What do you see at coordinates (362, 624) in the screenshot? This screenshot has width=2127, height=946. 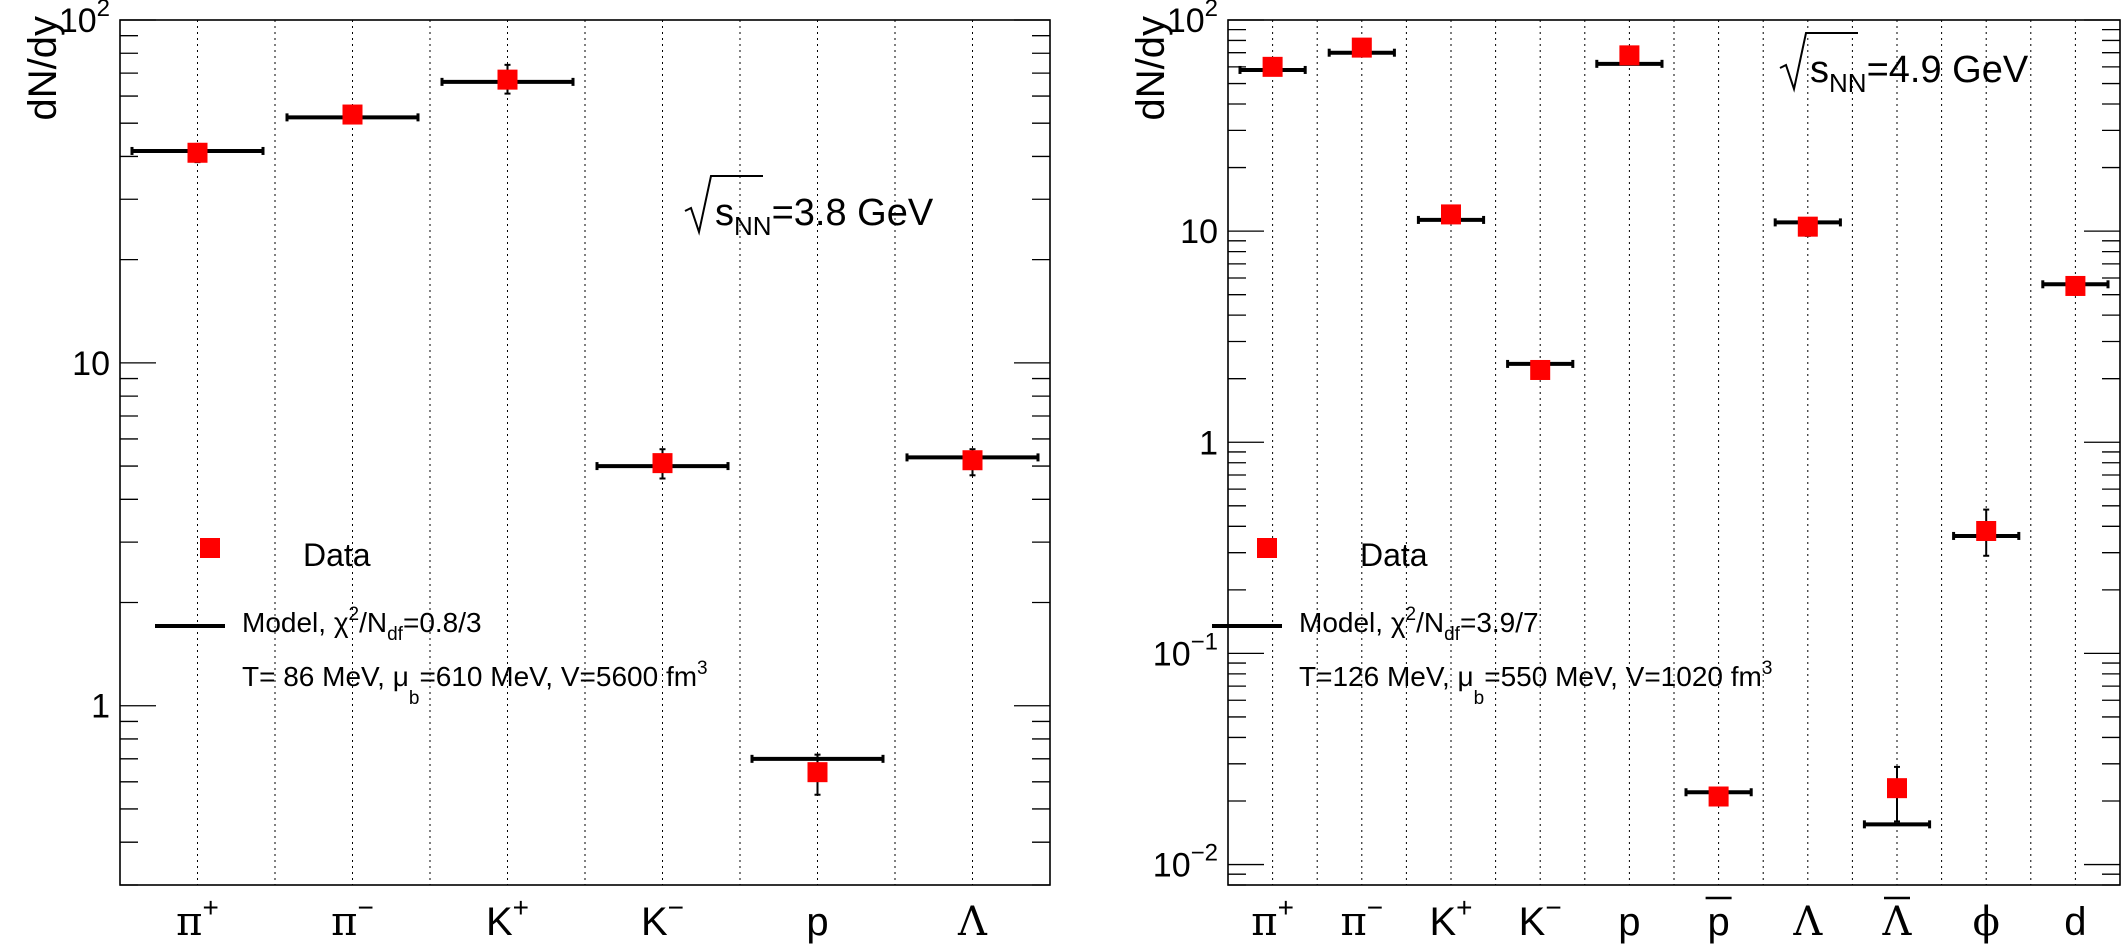 I see `legend-model-label: Model, χ2/Ndf=0.8/3` at bounding box center [362, 624].